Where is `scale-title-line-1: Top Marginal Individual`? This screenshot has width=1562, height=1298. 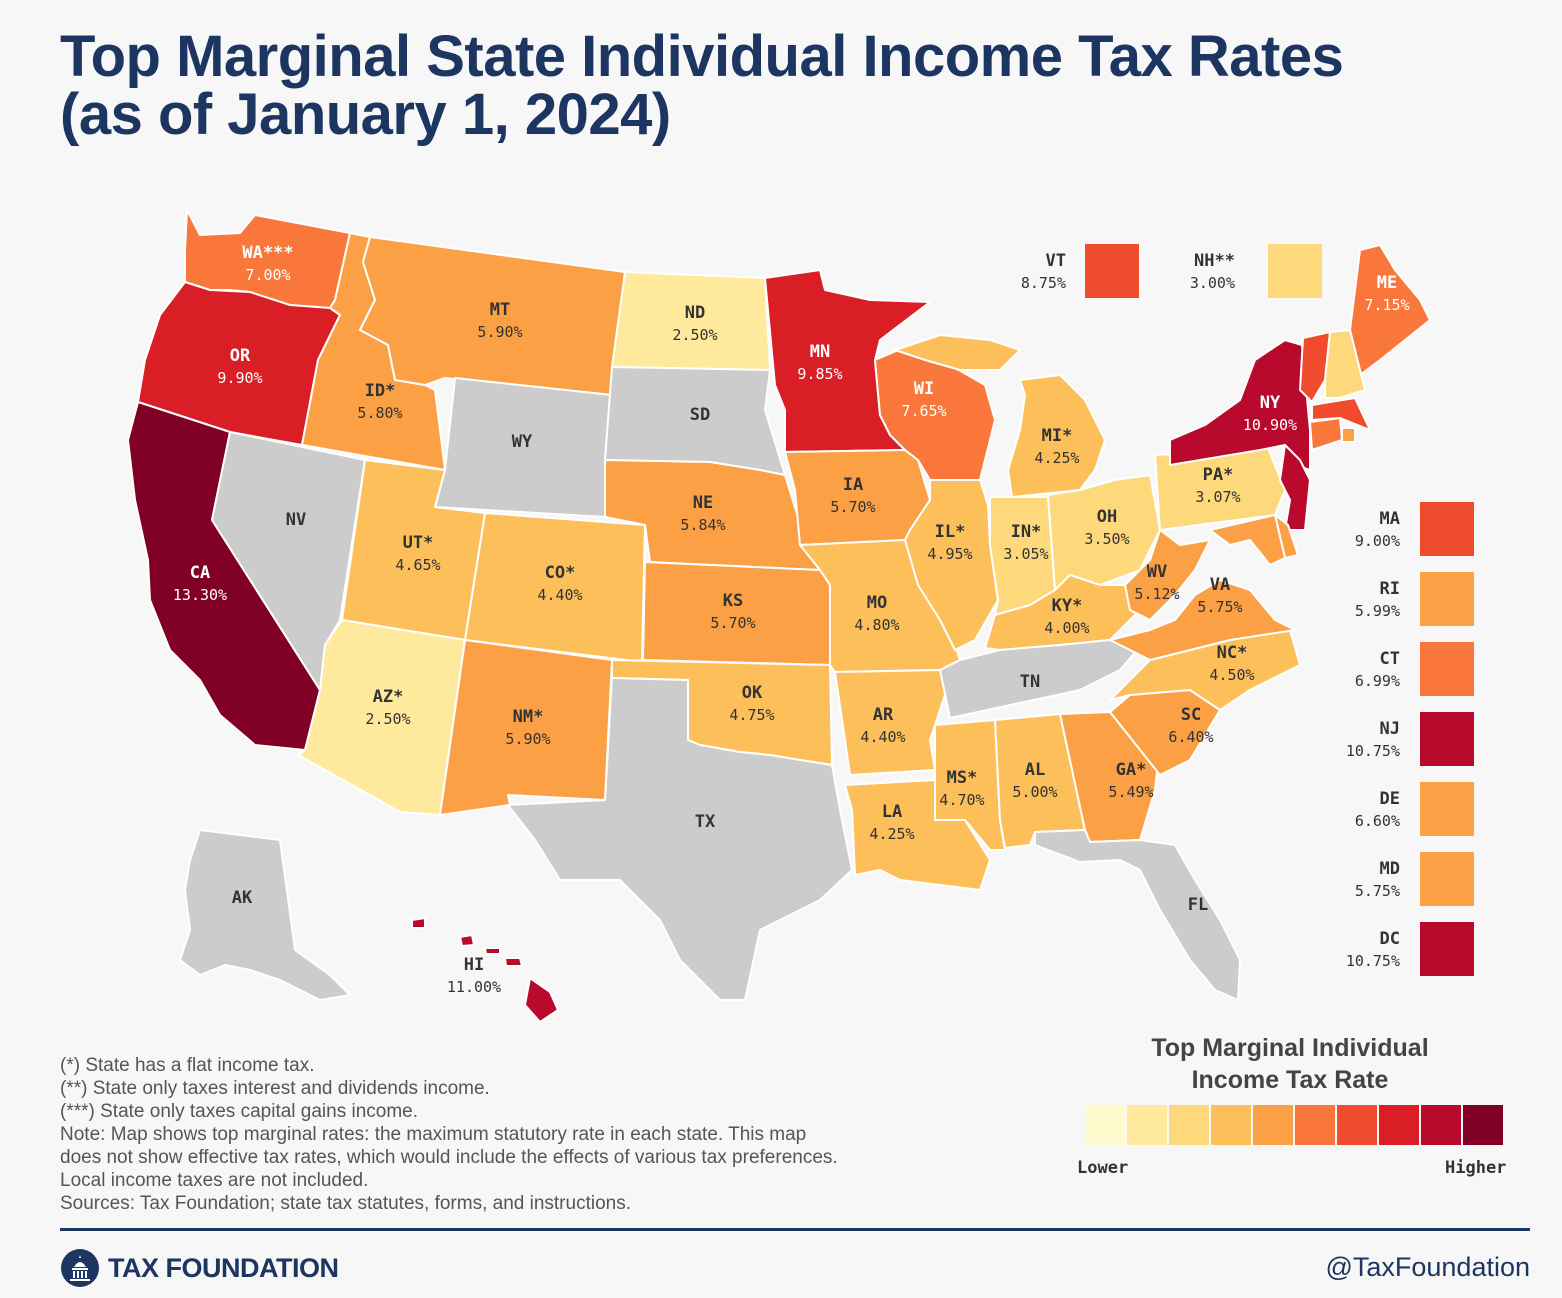
scale-title-line-1: Top Marginal Individual is located at coordinates (1290, 1048).